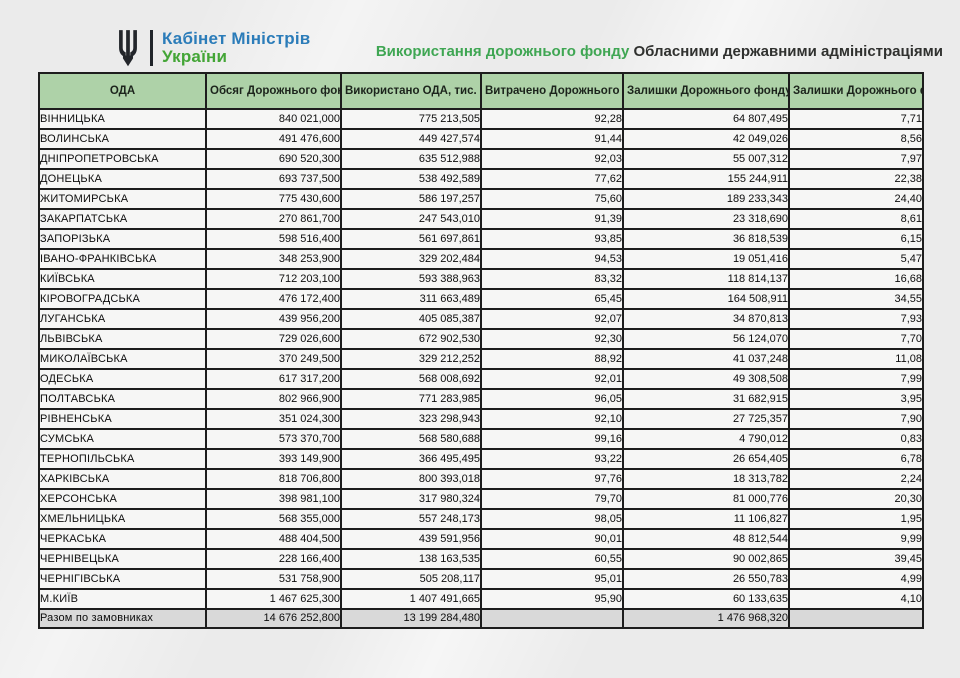 This screenshot has height=678, width=960. Describe the element at coordinates (552, 439) in the screenshot. I see `spent-percent: 99,16` at that location.